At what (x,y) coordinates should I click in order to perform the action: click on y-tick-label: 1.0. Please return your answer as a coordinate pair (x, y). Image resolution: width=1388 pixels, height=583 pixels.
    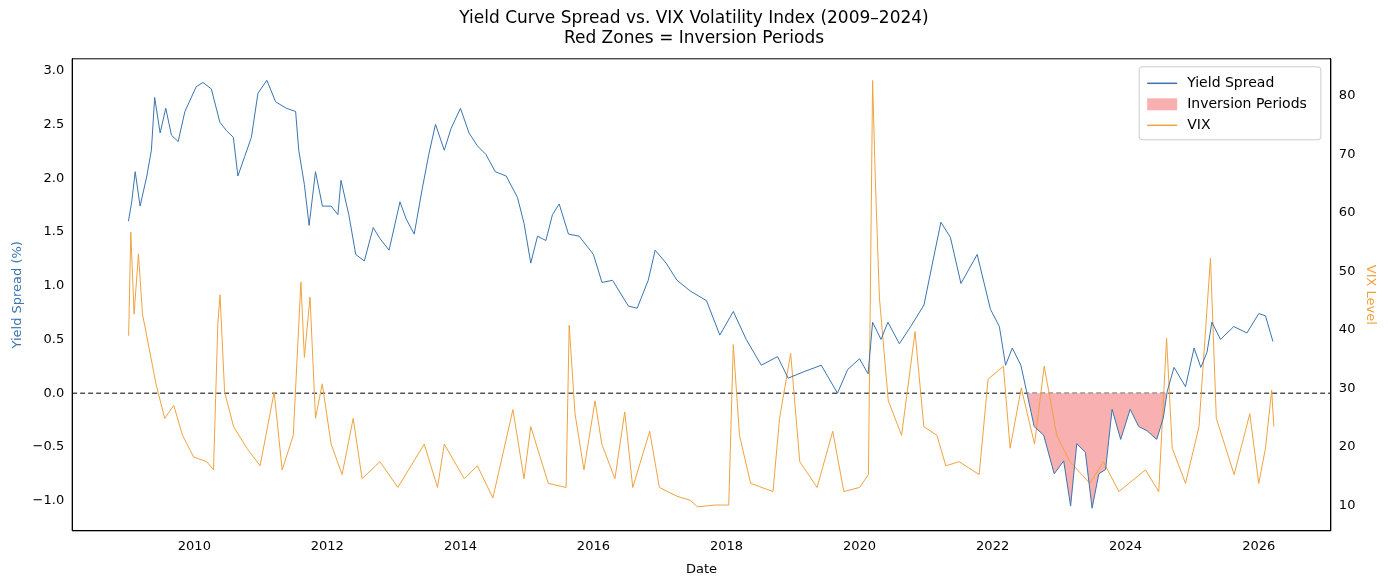
    Looking at the image, I should click on (54, 285).